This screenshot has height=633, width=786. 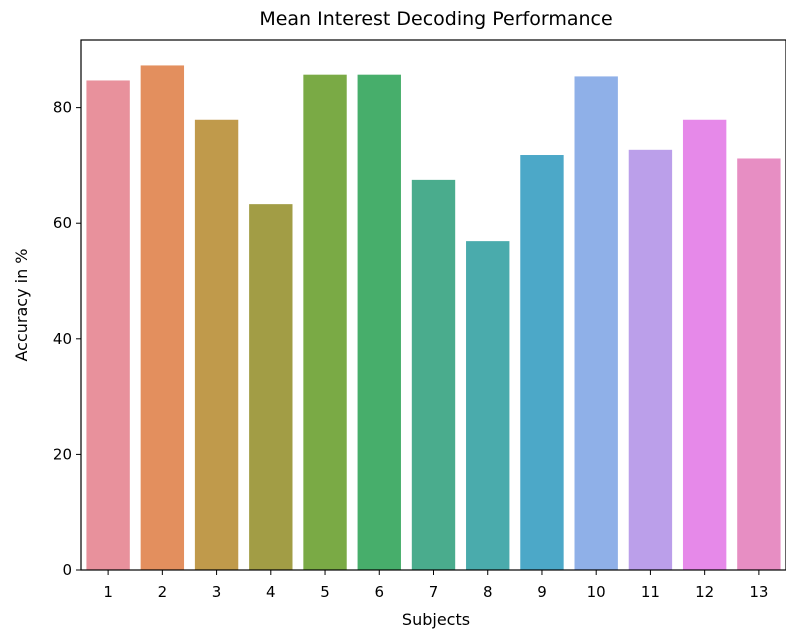 I want to click on x-tick-label: 9, so click(x=542, y=592).